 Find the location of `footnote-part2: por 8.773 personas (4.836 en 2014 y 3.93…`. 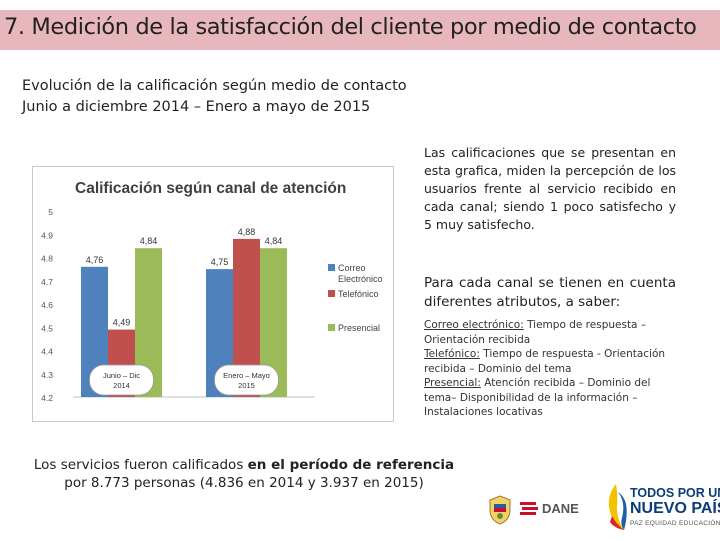

footnote-part2: por 8.773 personas (4.836 en 2014 y 3.93… is located at coordinates (244, 483).